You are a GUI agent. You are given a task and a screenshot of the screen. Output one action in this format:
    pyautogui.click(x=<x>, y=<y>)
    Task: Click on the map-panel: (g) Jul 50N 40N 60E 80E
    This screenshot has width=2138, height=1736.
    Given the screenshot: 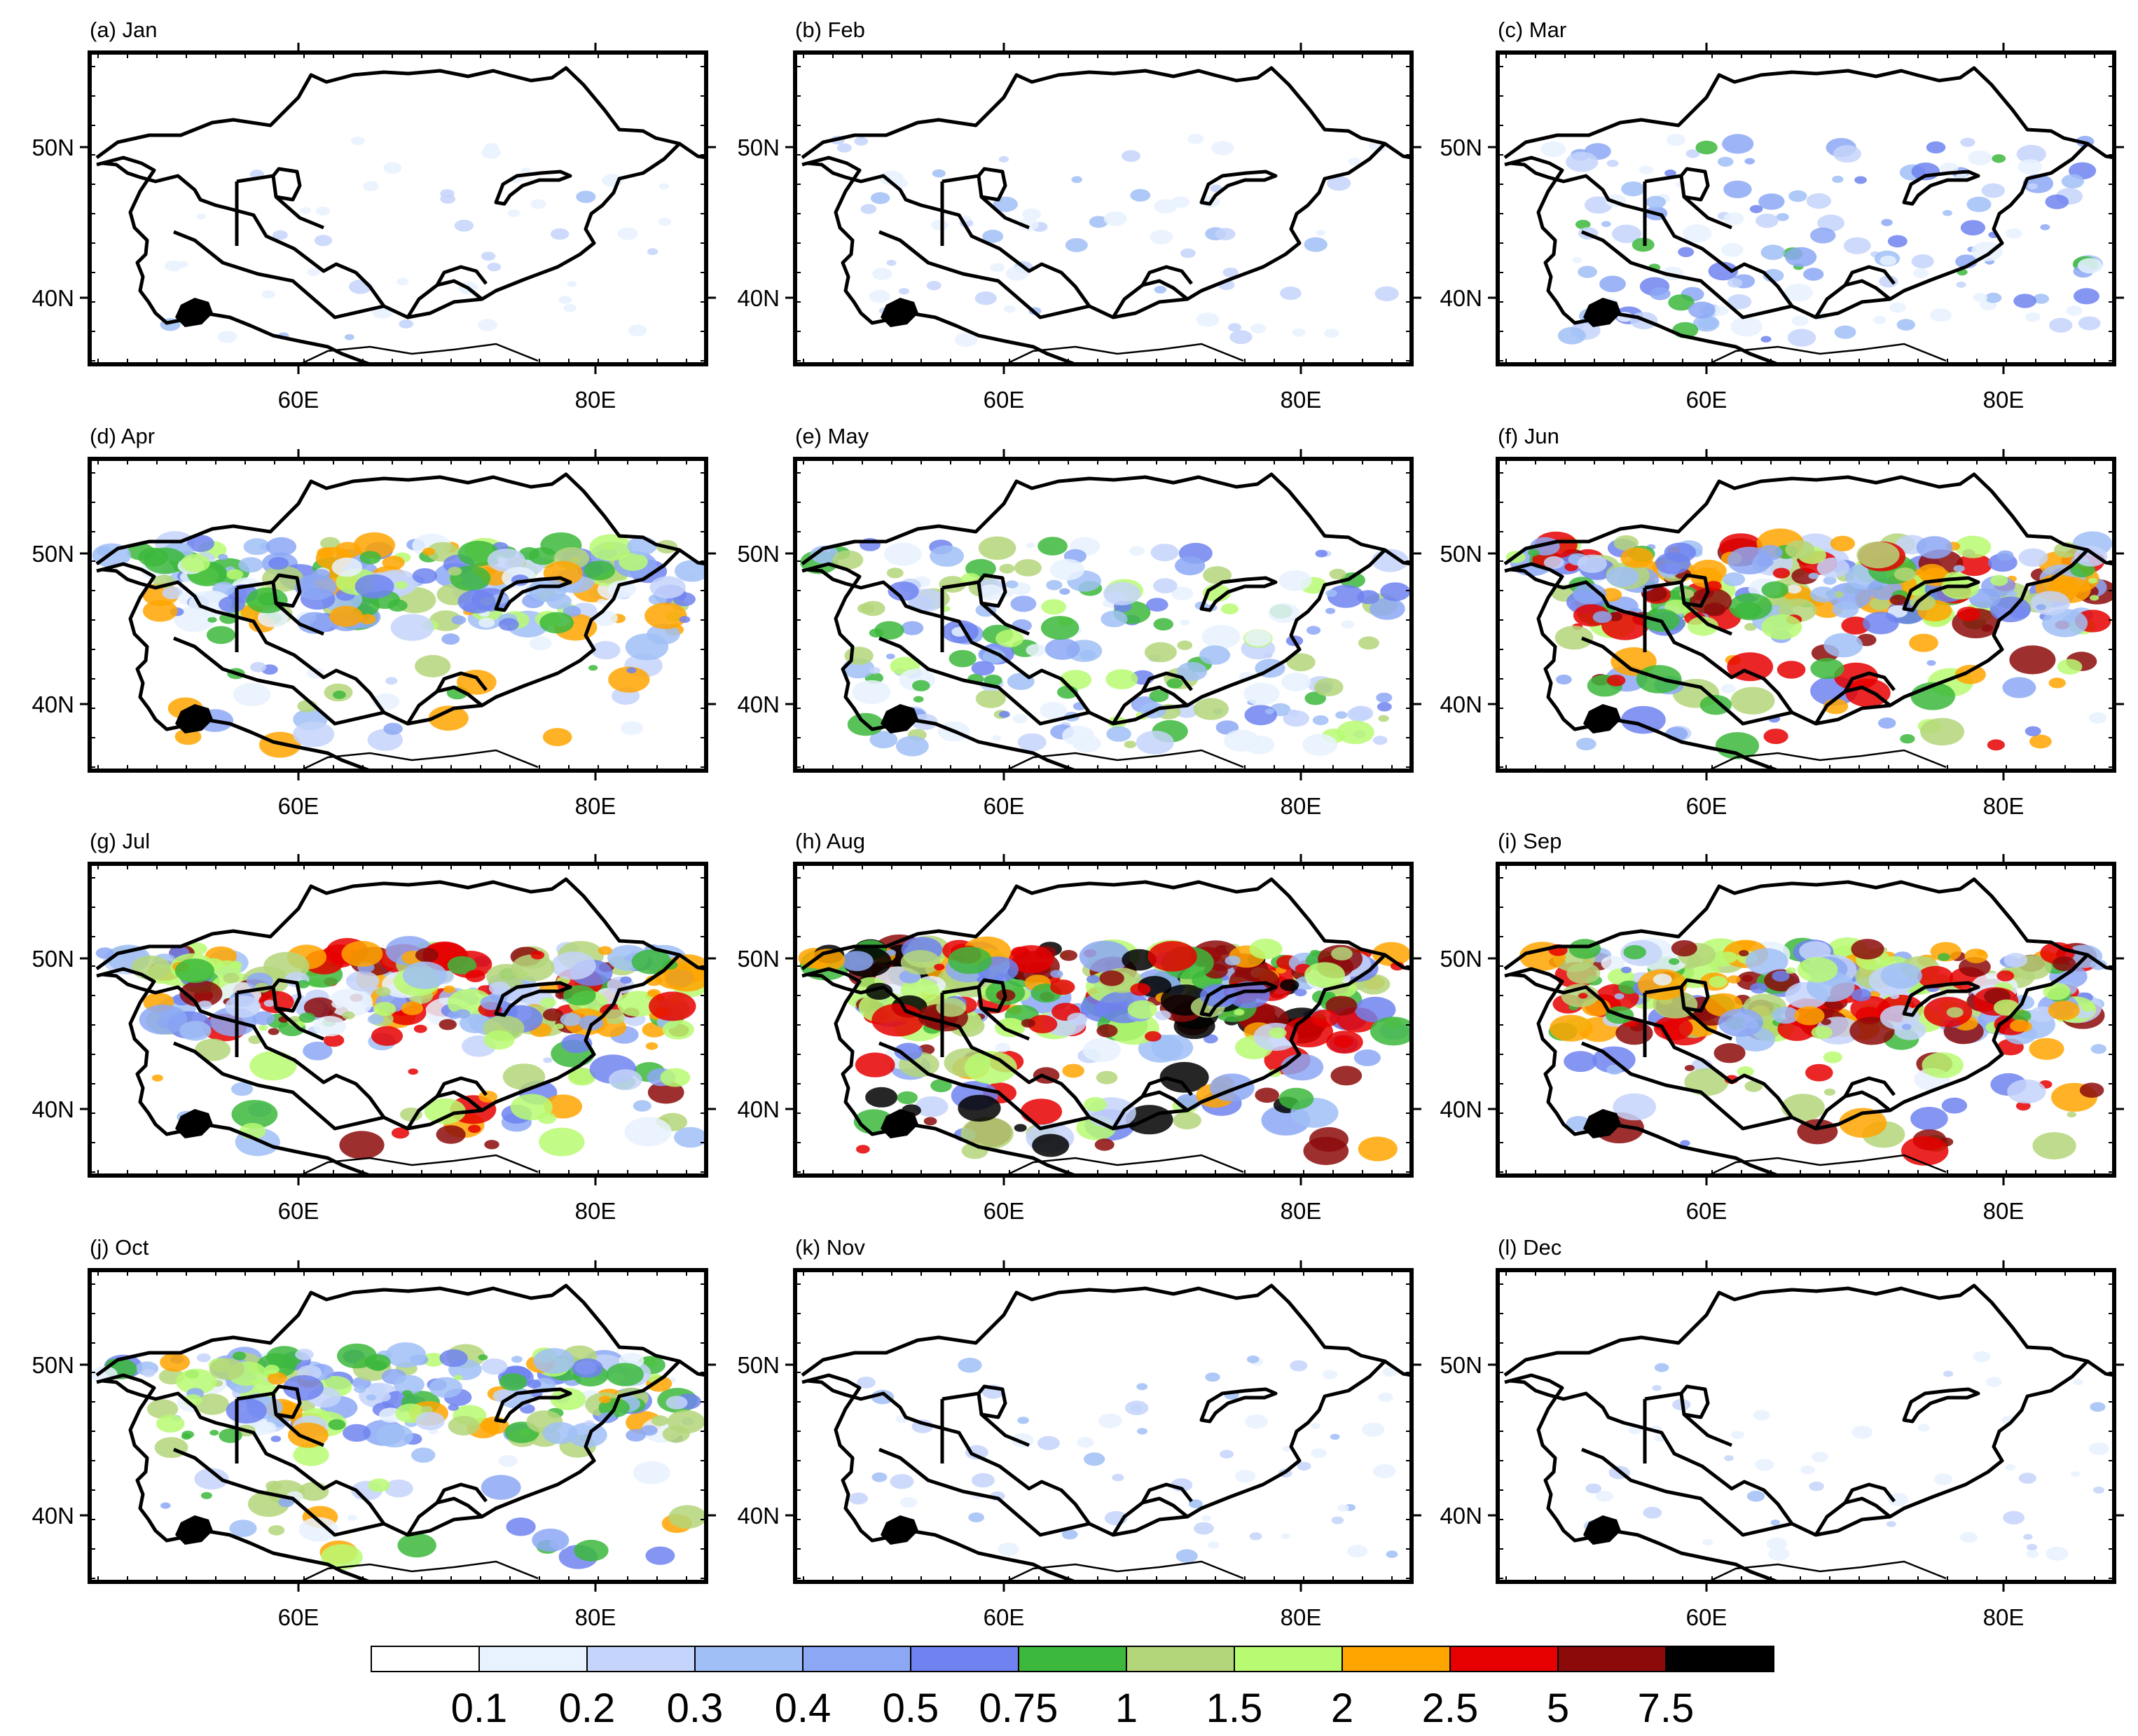 What is the action you would take?
    pyautogui.click(x=374, y=1026)
    